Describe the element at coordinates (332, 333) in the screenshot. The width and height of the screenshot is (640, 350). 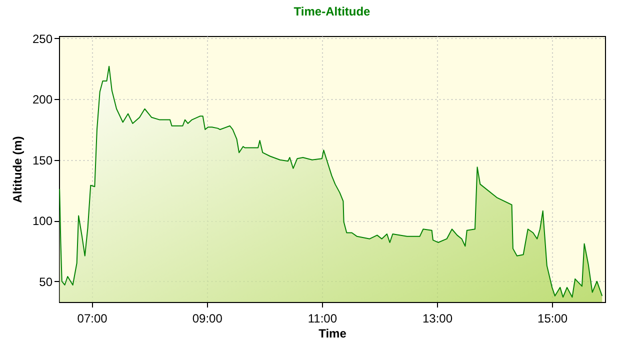
I see `x-axis-title: Time` at that location.